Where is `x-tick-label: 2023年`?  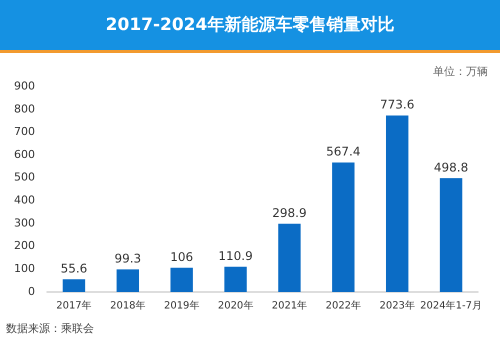 x-tick-label: 2023年 is located at coordinates (397, 306).